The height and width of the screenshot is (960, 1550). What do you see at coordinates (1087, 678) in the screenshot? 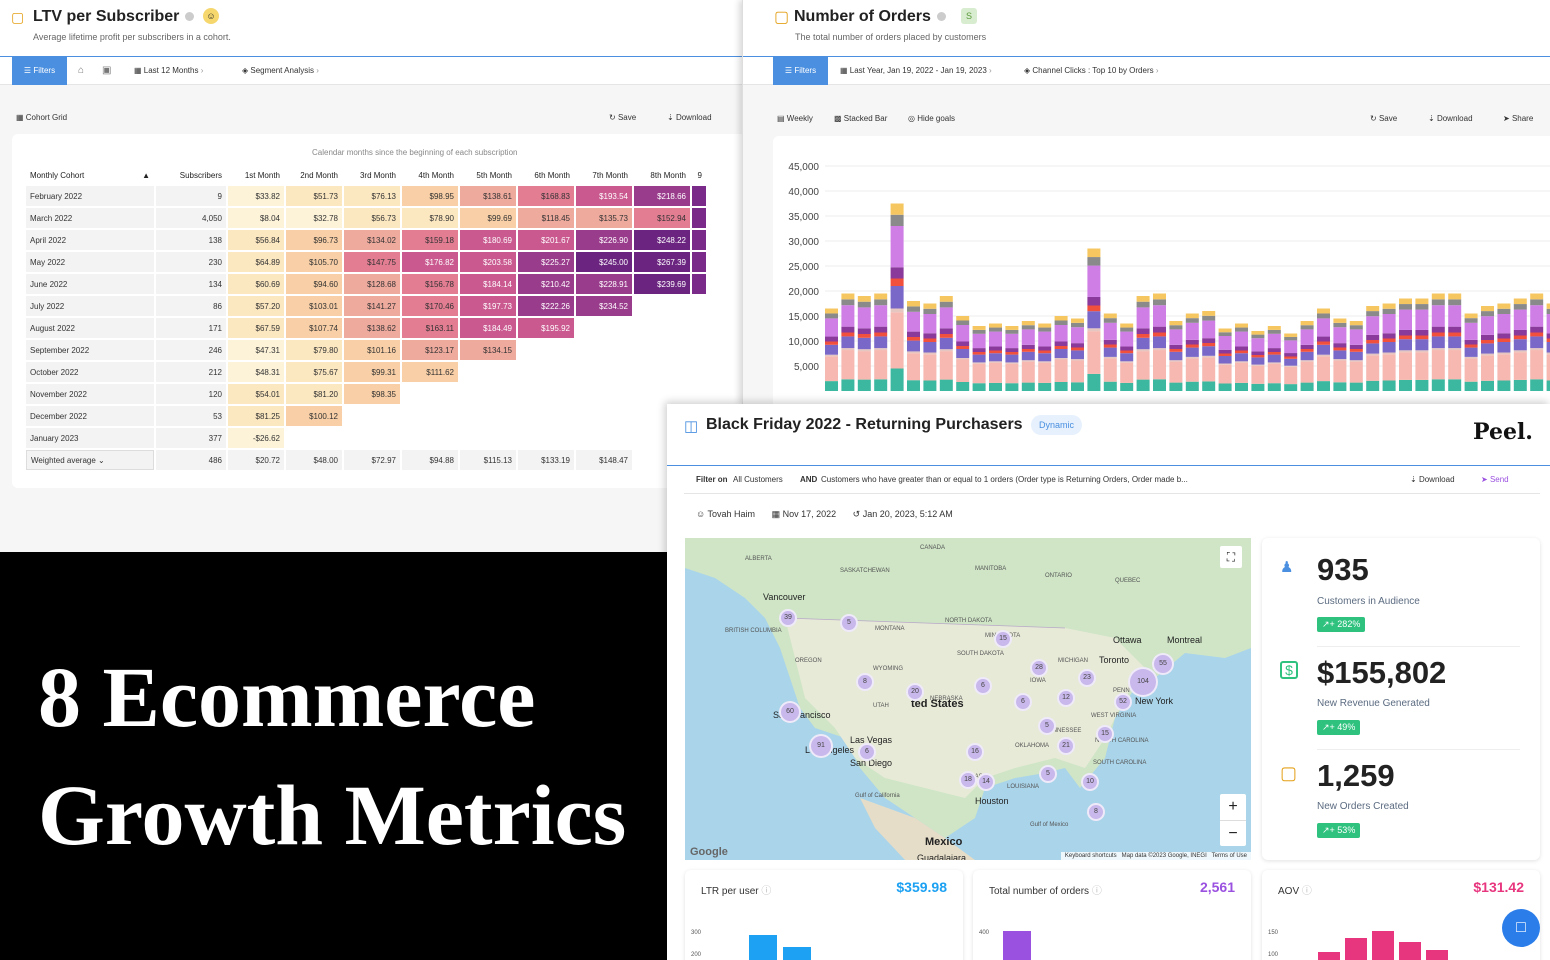
I see `map-cluster-marker: 23` at bounding box center [1087, 678].